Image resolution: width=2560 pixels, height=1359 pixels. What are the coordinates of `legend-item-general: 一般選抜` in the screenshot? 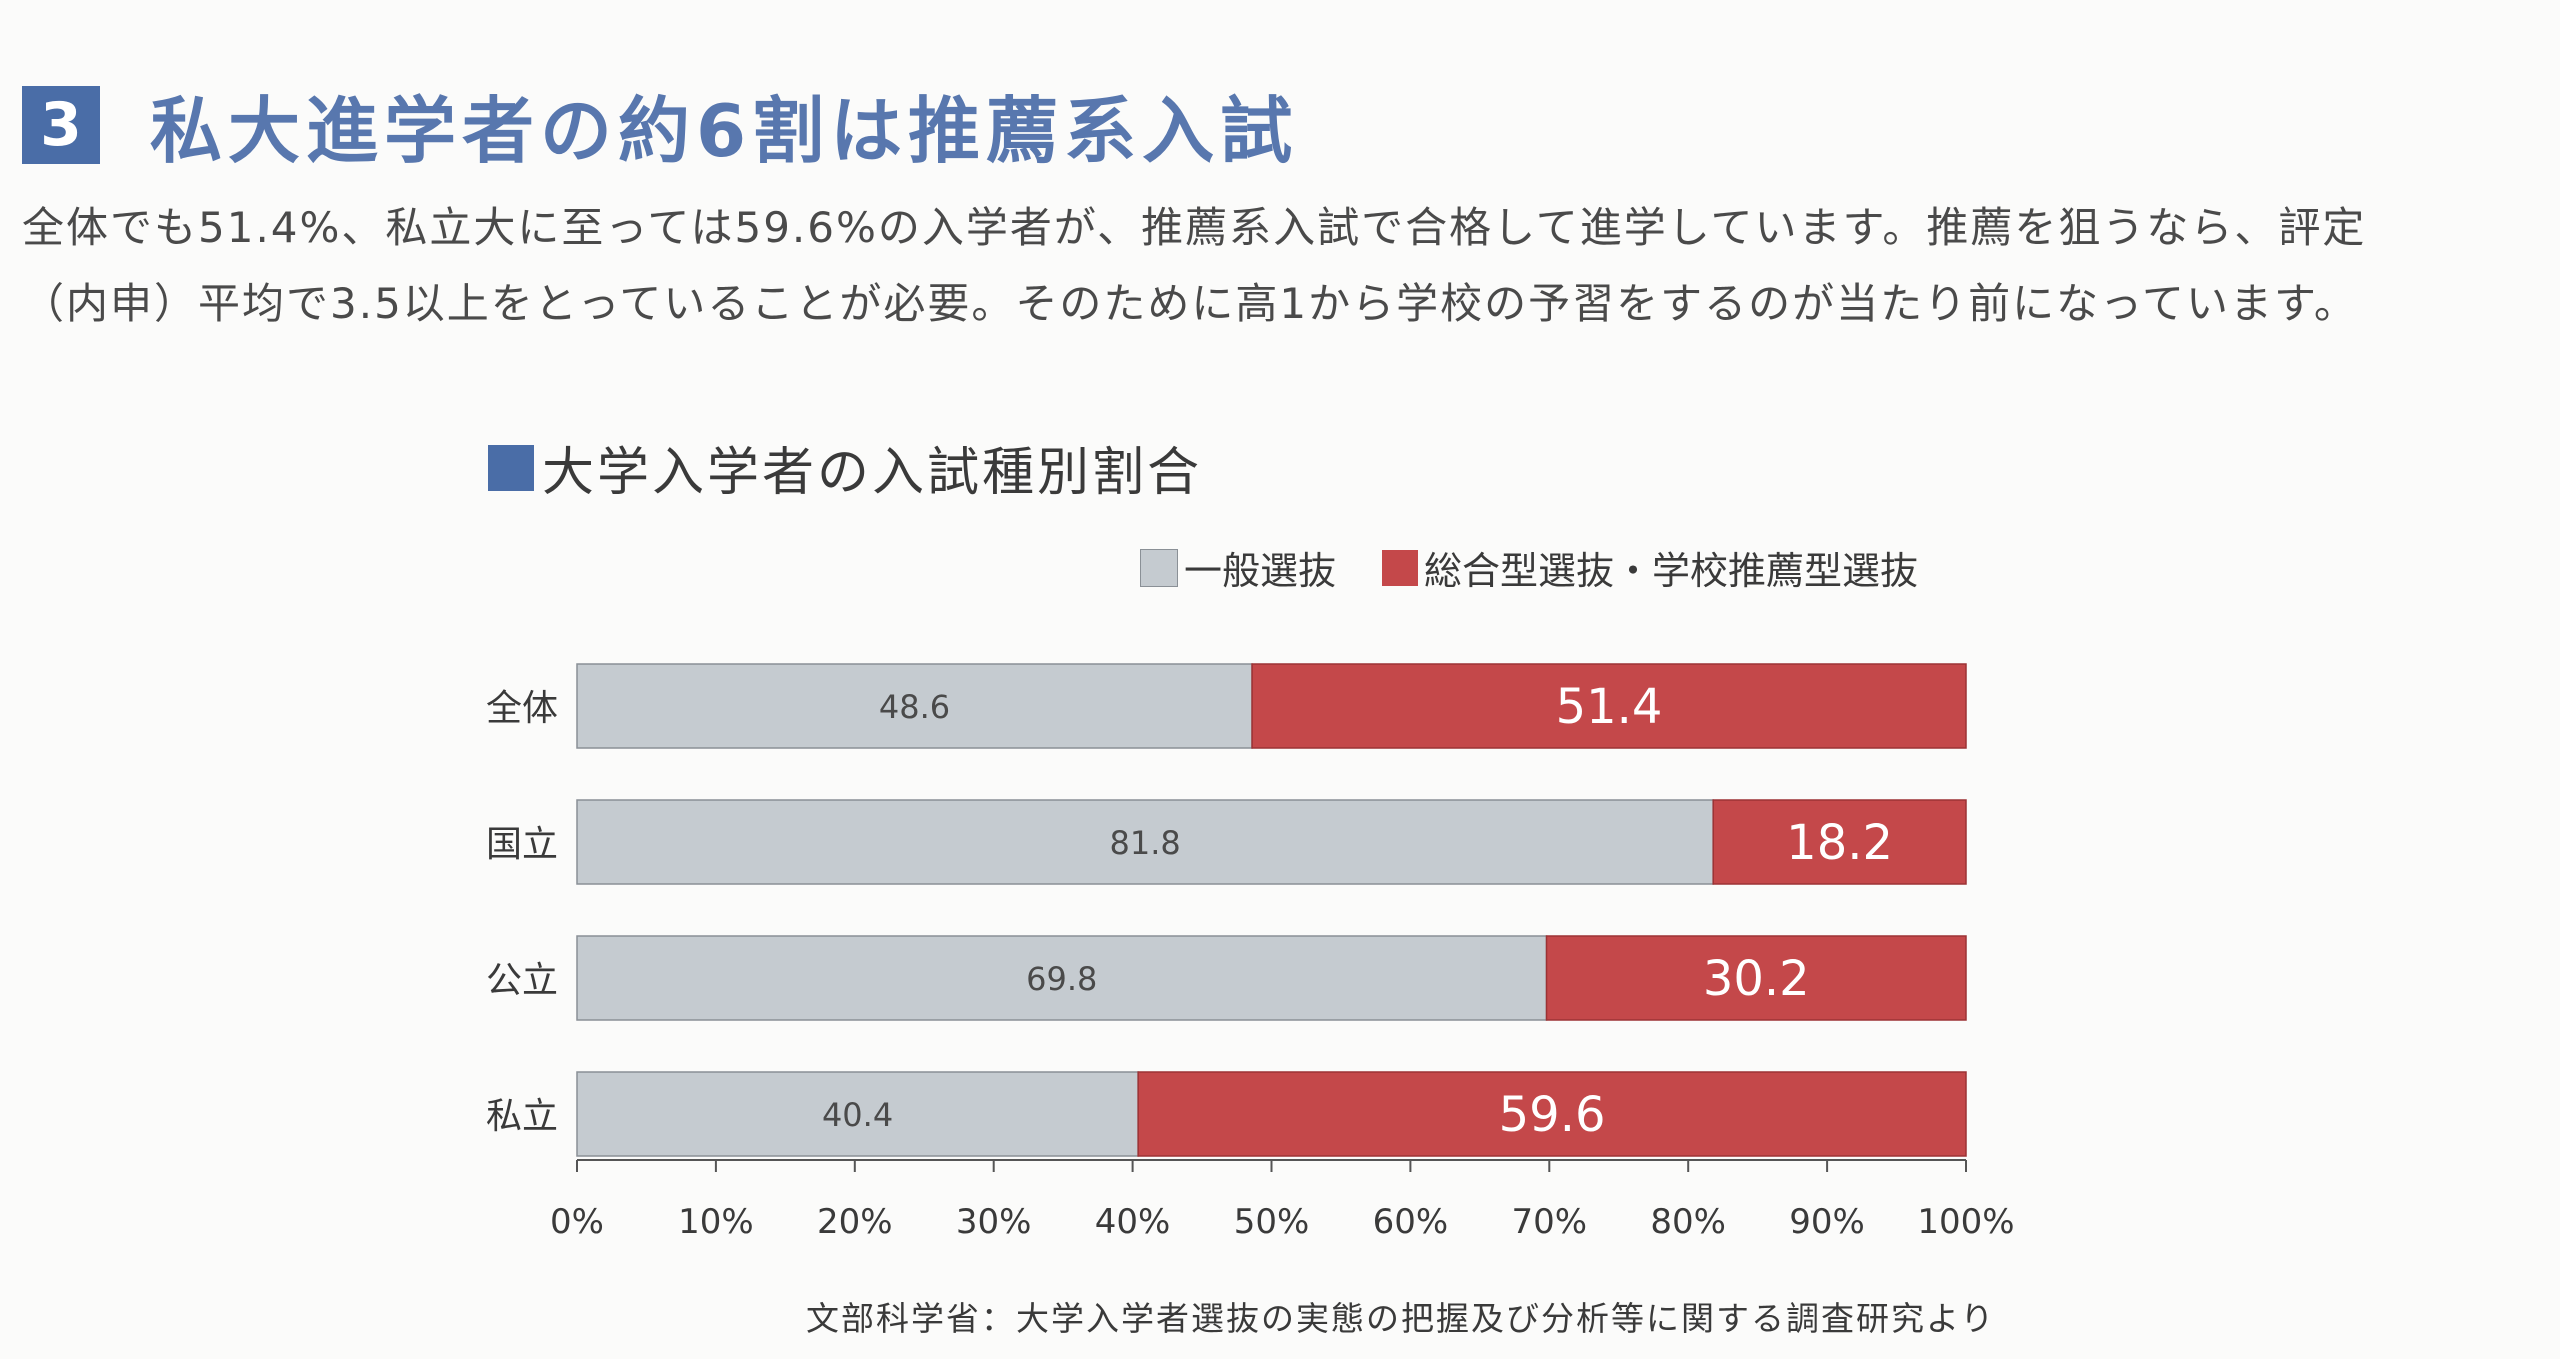 It's located at (1238, 567).